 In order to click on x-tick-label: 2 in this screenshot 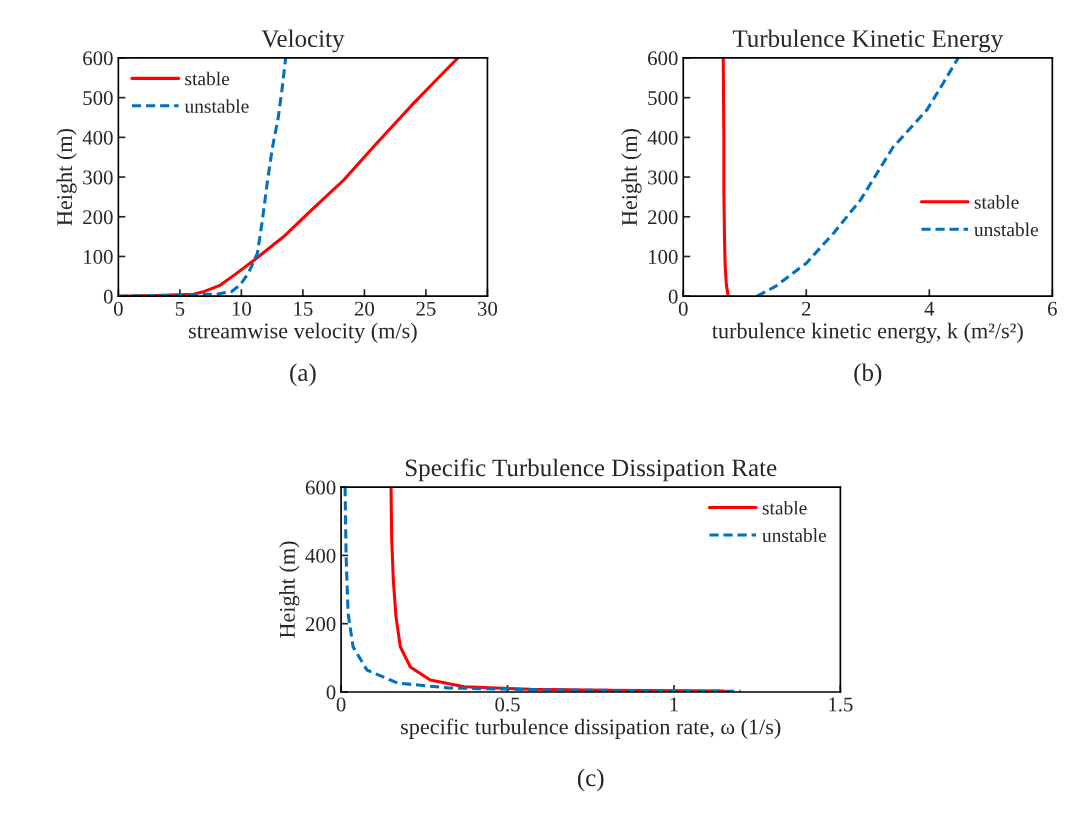, I will do `click(806, 308)`.